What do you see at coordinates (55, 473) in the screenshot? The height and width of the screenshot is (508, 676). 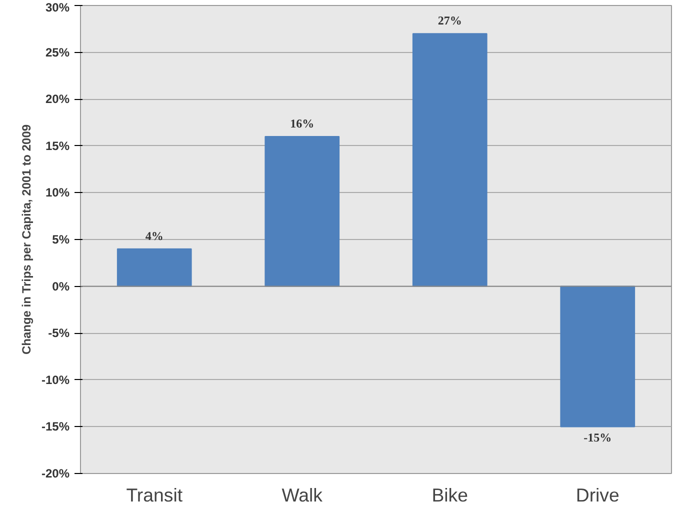 I see `y-tick-label: -20%` at bounding box center [55, 473].